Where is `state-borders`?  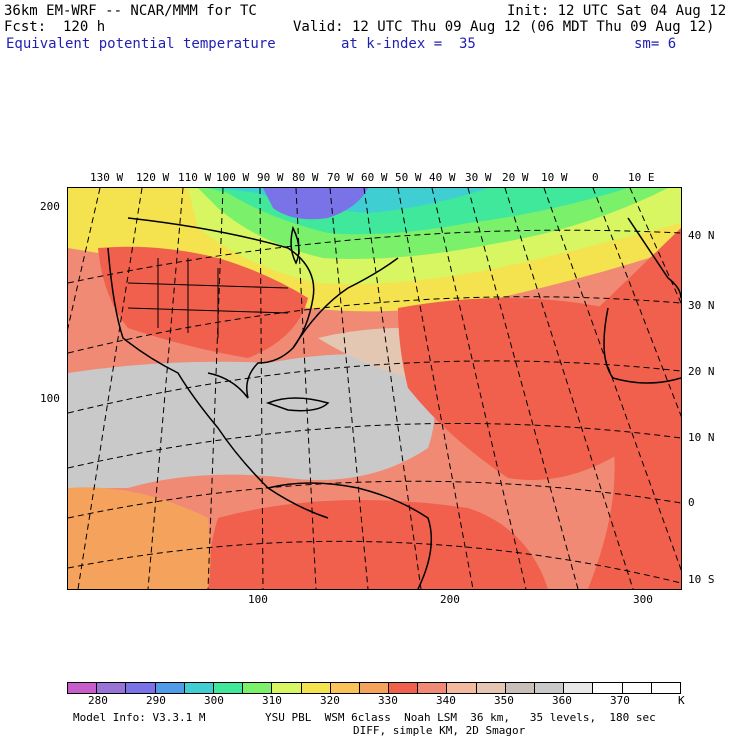
state-borders is located at coordinates (208, 298).